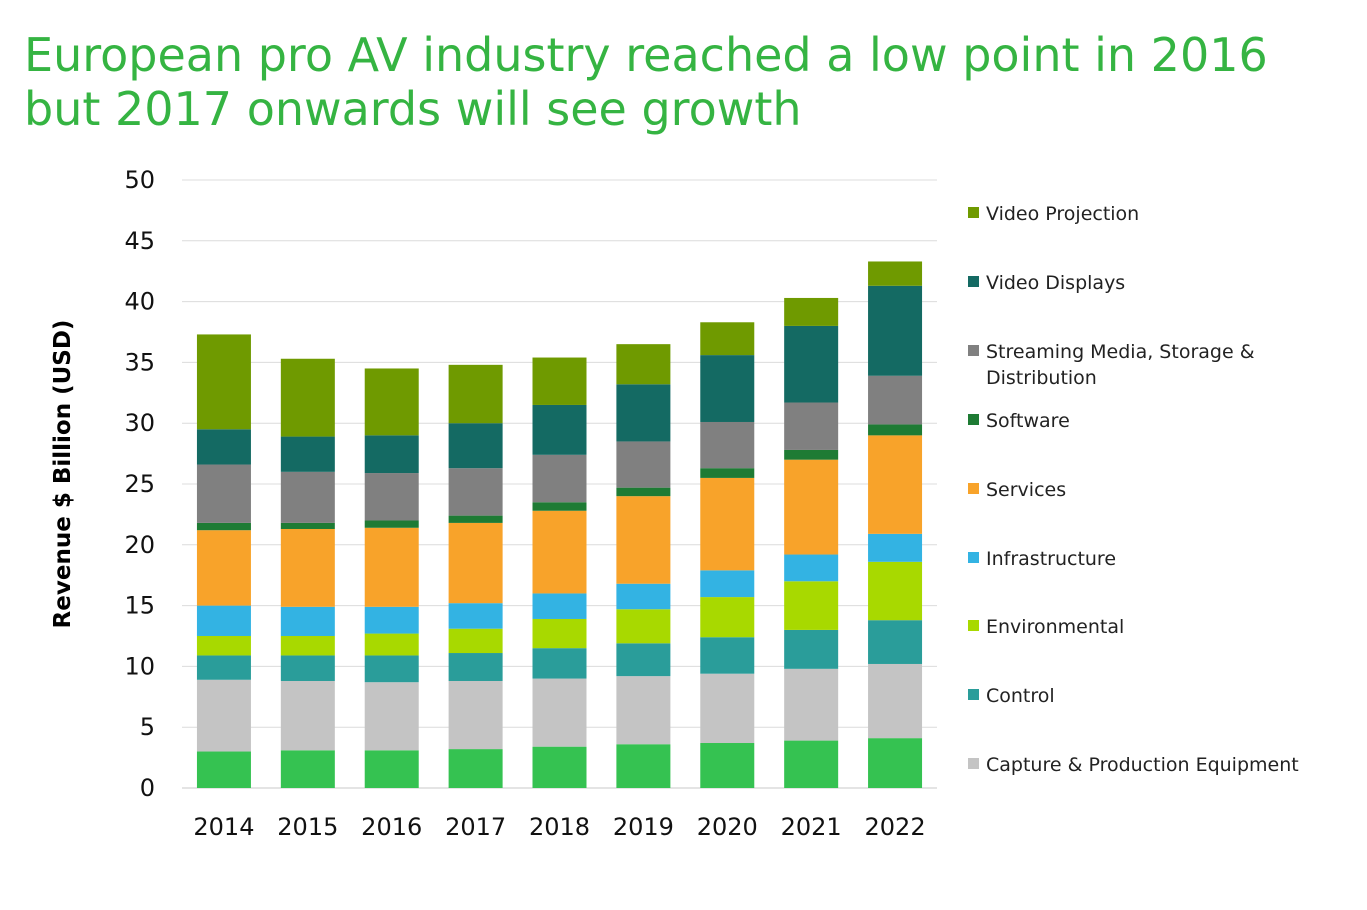 Image resolution: width=1367 pixels, height=910 pixels. I want to click on legend-item: Streaming Media, Storage & Distribution, so click(1111, 365).